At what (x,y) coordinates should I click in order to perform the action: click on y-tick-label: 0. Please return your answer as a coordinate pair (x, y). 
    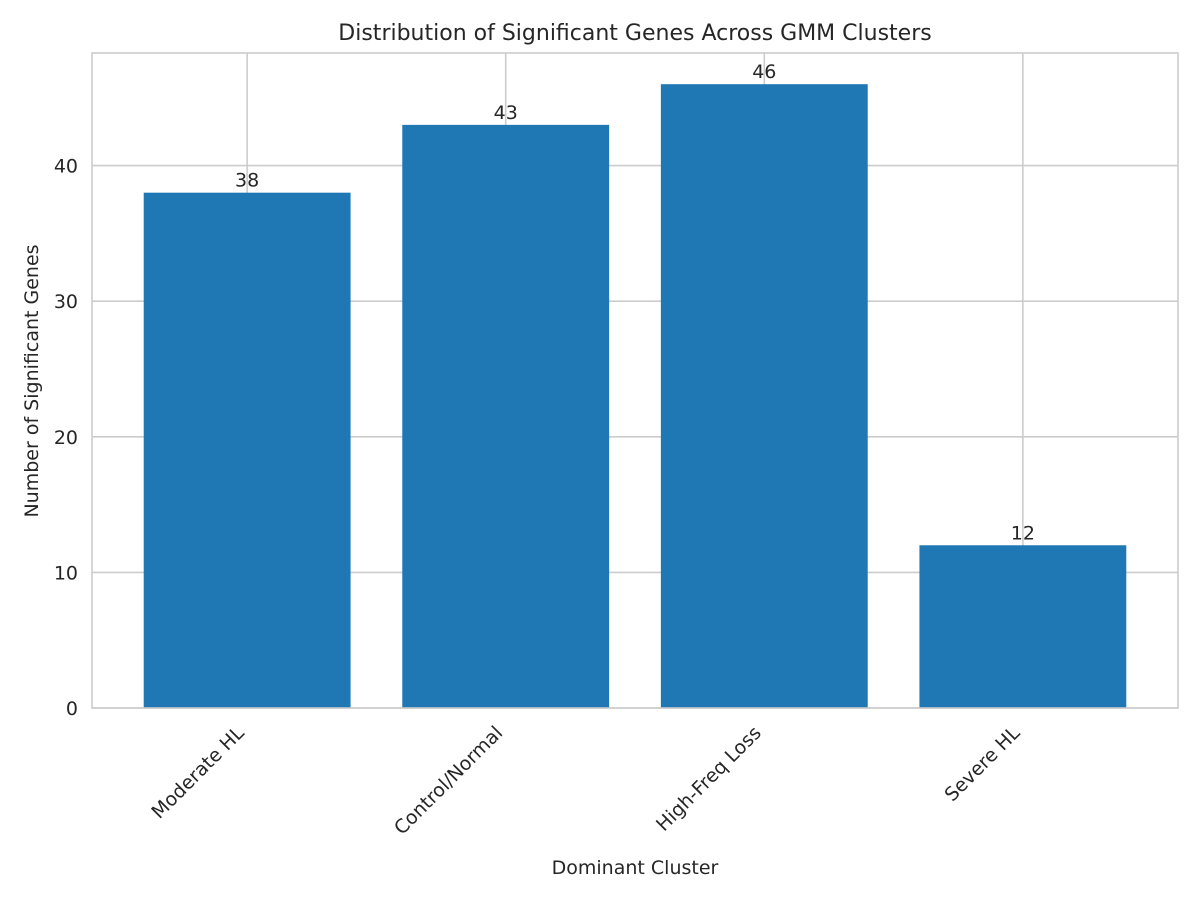
    Looking at the image, I should click on (72, 709).